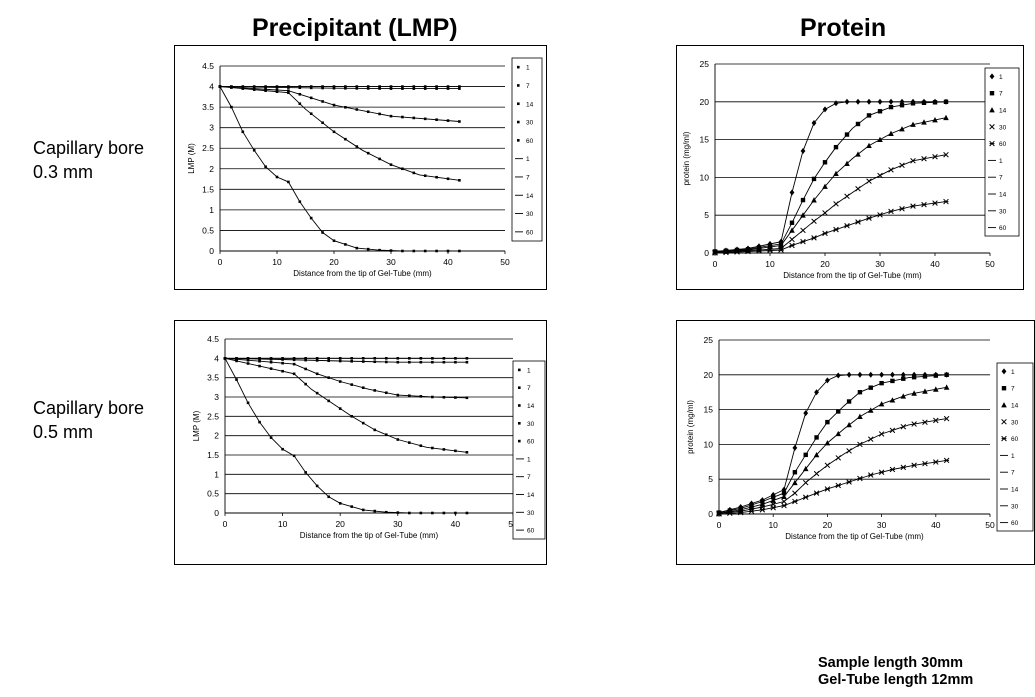 The height and width of the screenshot is (697, 1035). What do you see at coordinates (362, 273) in the screenshot?
I see `x-axis-title: Distance from the tip of Gel-Tube (mm)` at bounding box center [362, 273].